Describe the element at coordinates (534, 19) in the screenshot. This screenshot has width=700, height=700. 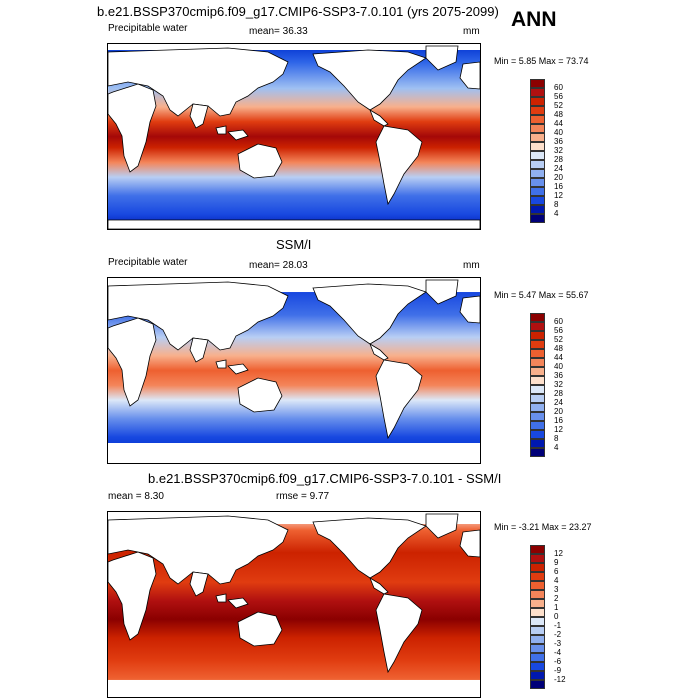
I see `season-label: ANN` at that location.